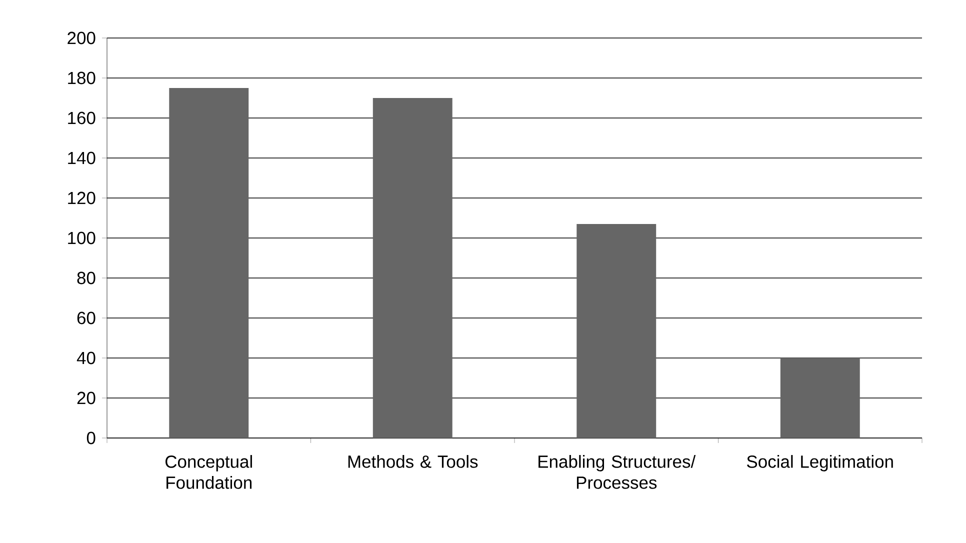 The width and height of the screenshot is (966, 543). Describe the element at coordinates (82, 118) in the screenshot. I see `y-tick-label: 160` at that location.